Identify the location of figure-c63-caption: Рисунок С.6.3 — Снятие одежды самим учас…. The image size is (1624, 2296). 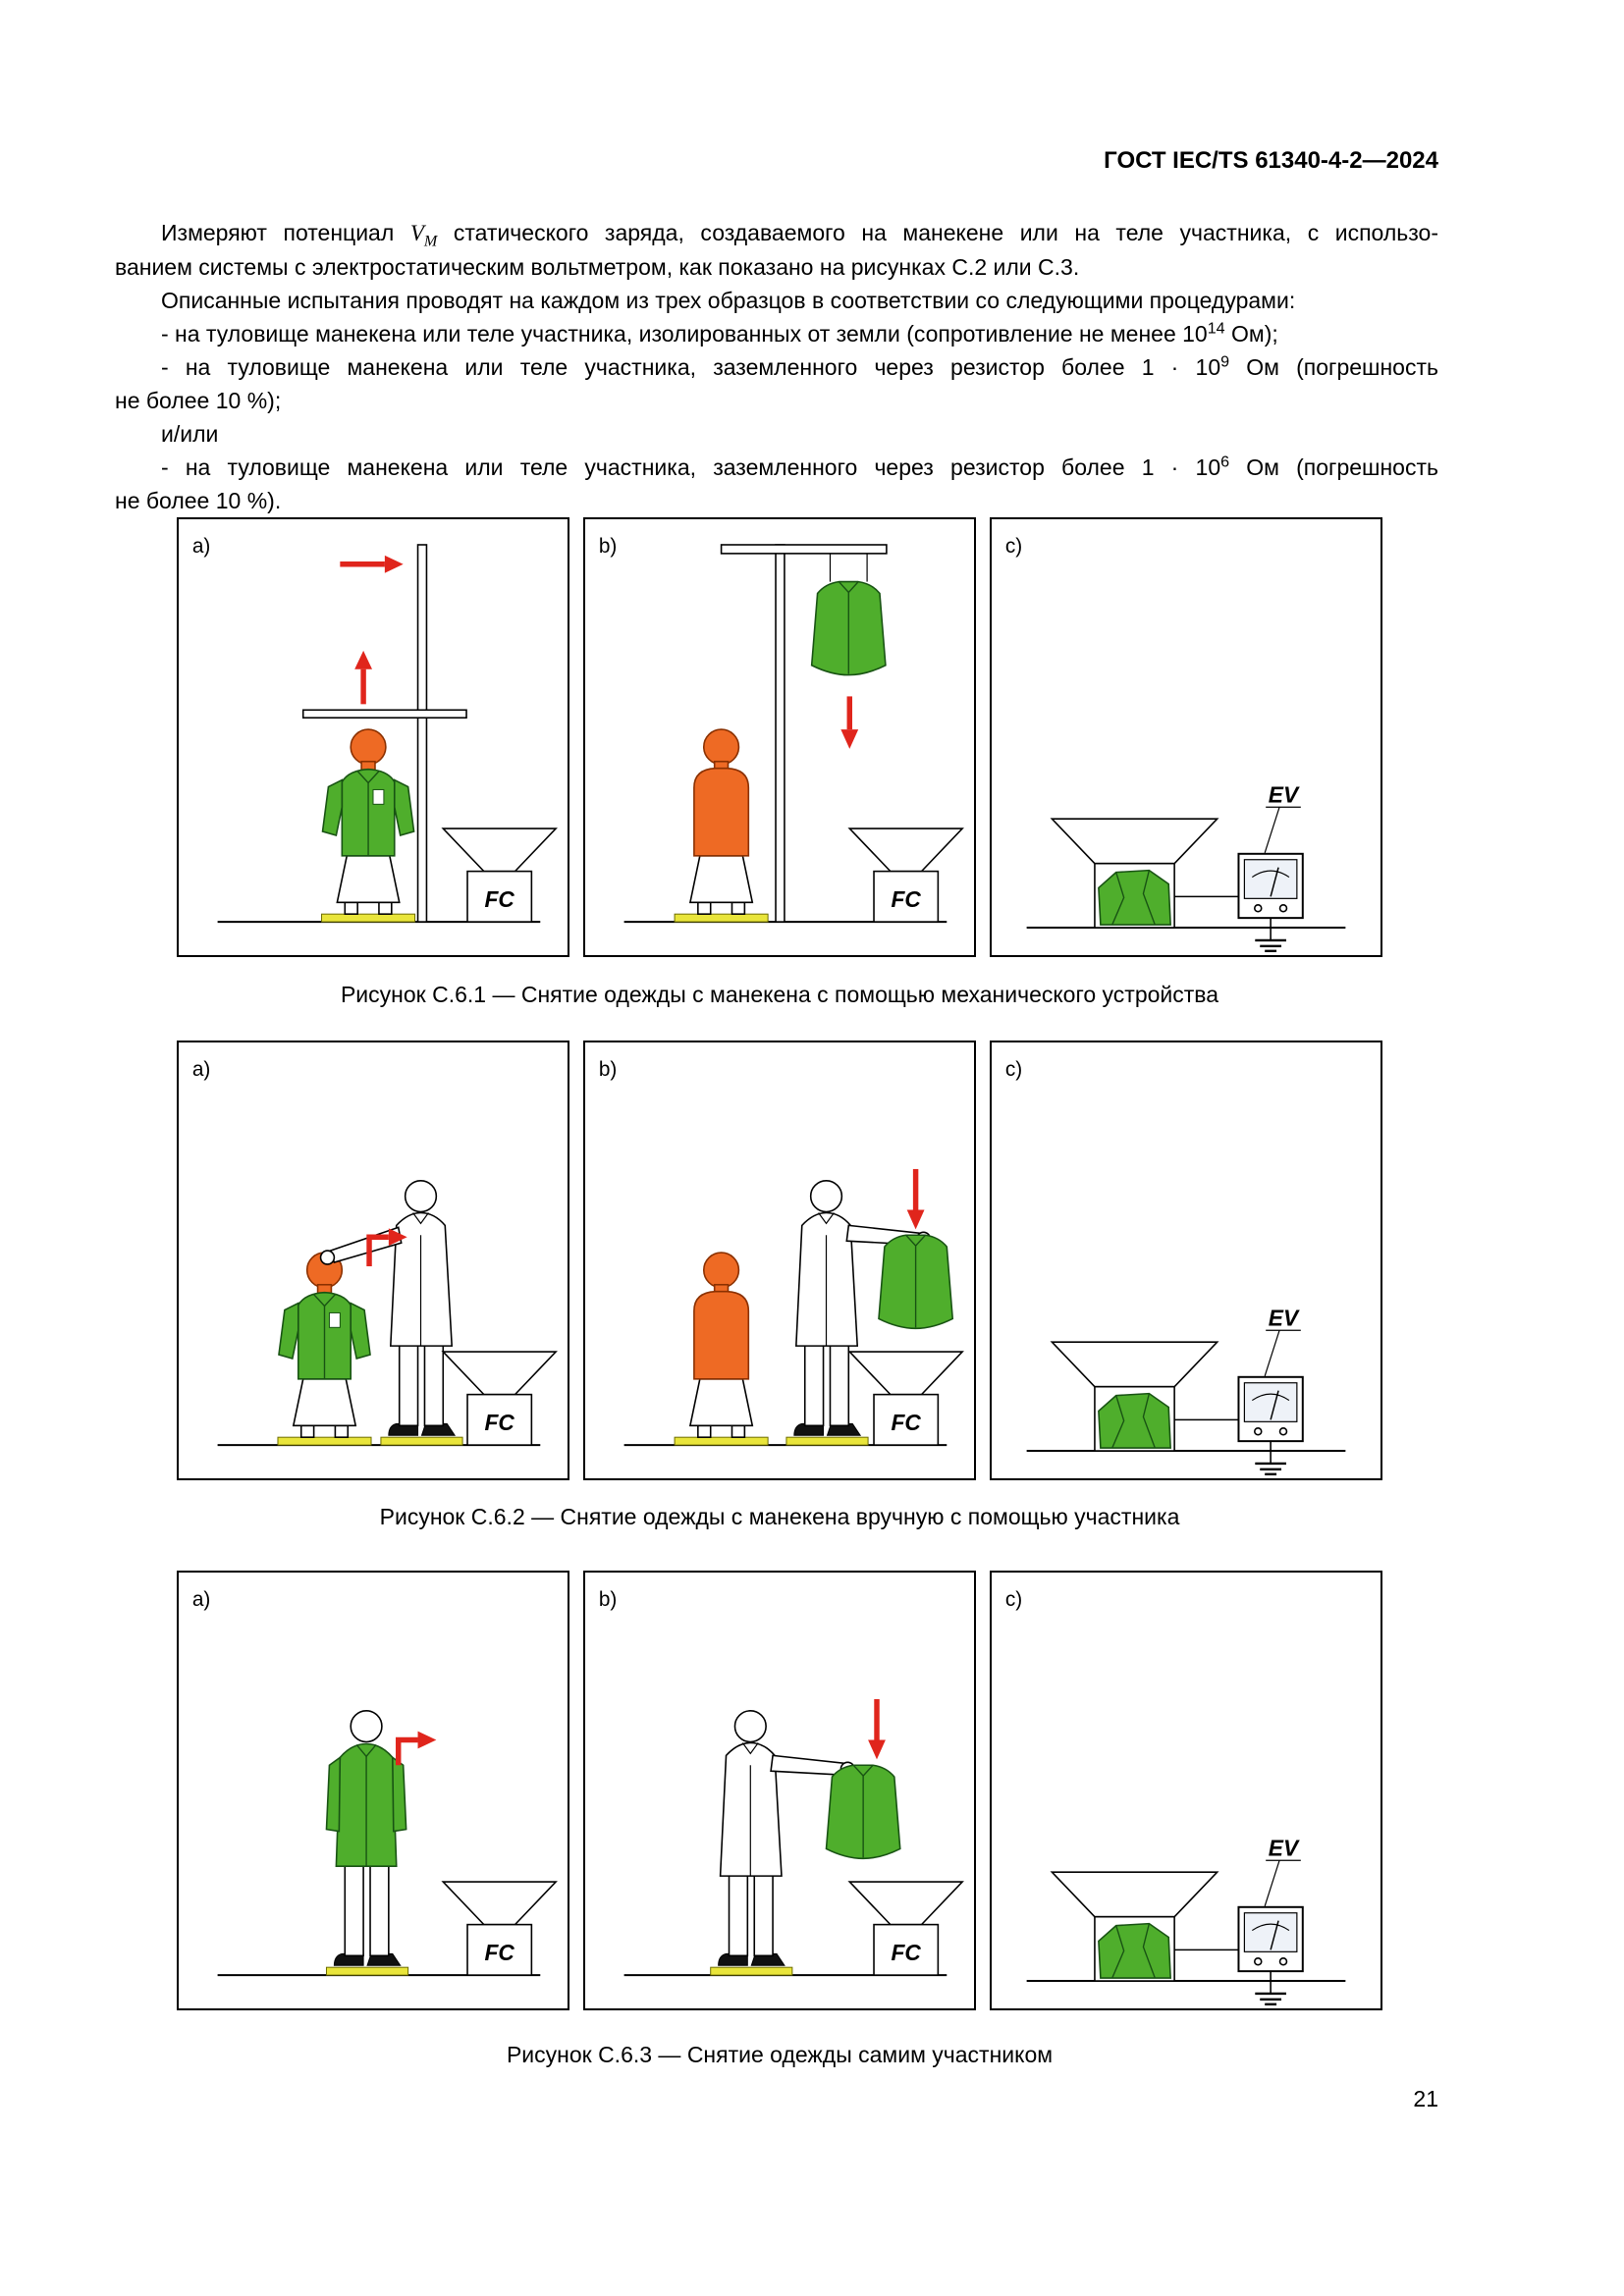
(780, 2054).